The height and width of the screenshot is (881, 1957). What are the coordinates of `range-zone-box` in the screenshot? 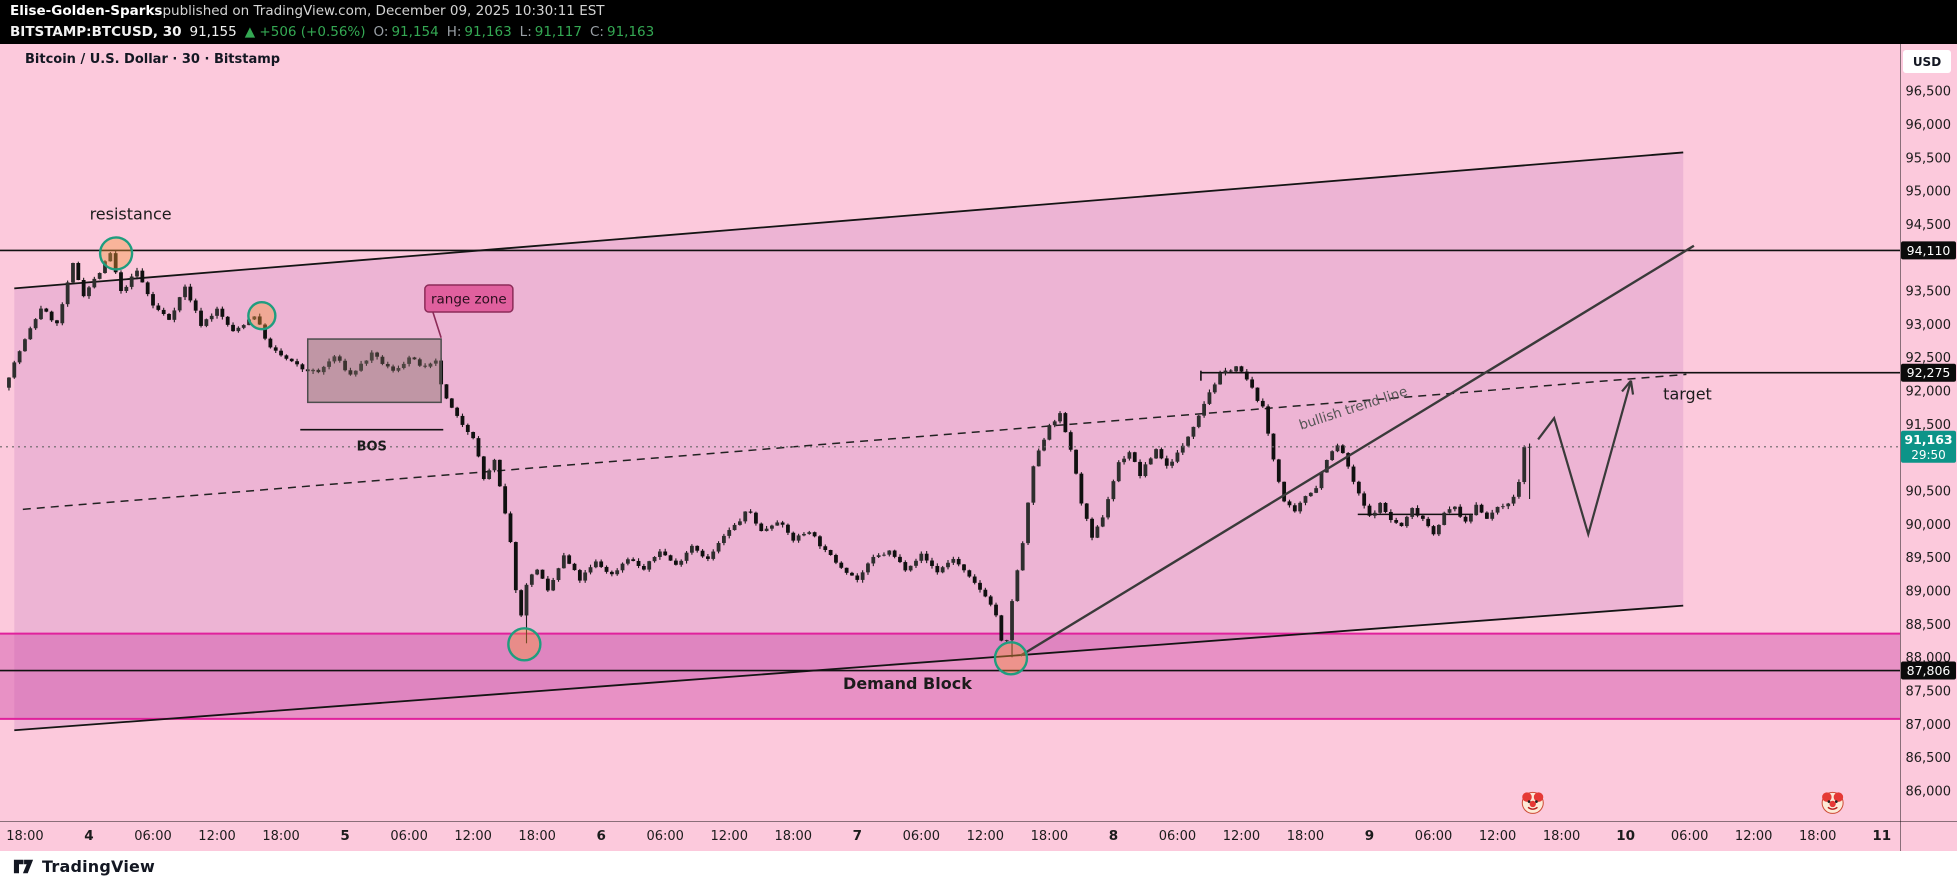 It's located at (374, 371).